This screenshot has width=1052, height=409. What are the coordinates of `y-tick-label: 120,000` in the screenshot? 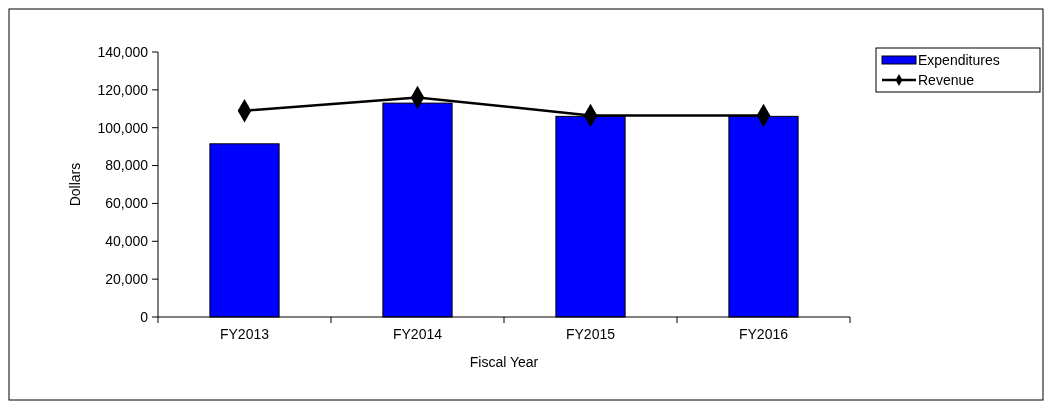 It's located at (123, 89).